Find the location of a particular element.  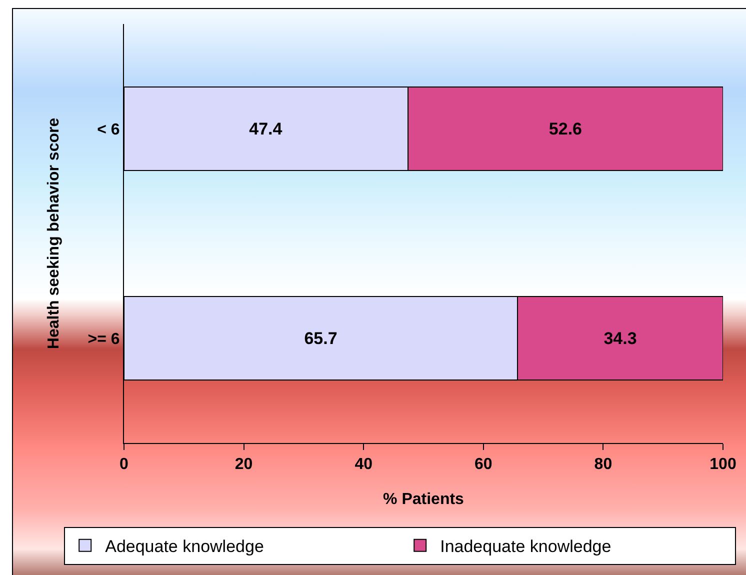

data-label: 52.6 is located at coordinates (565, 128).